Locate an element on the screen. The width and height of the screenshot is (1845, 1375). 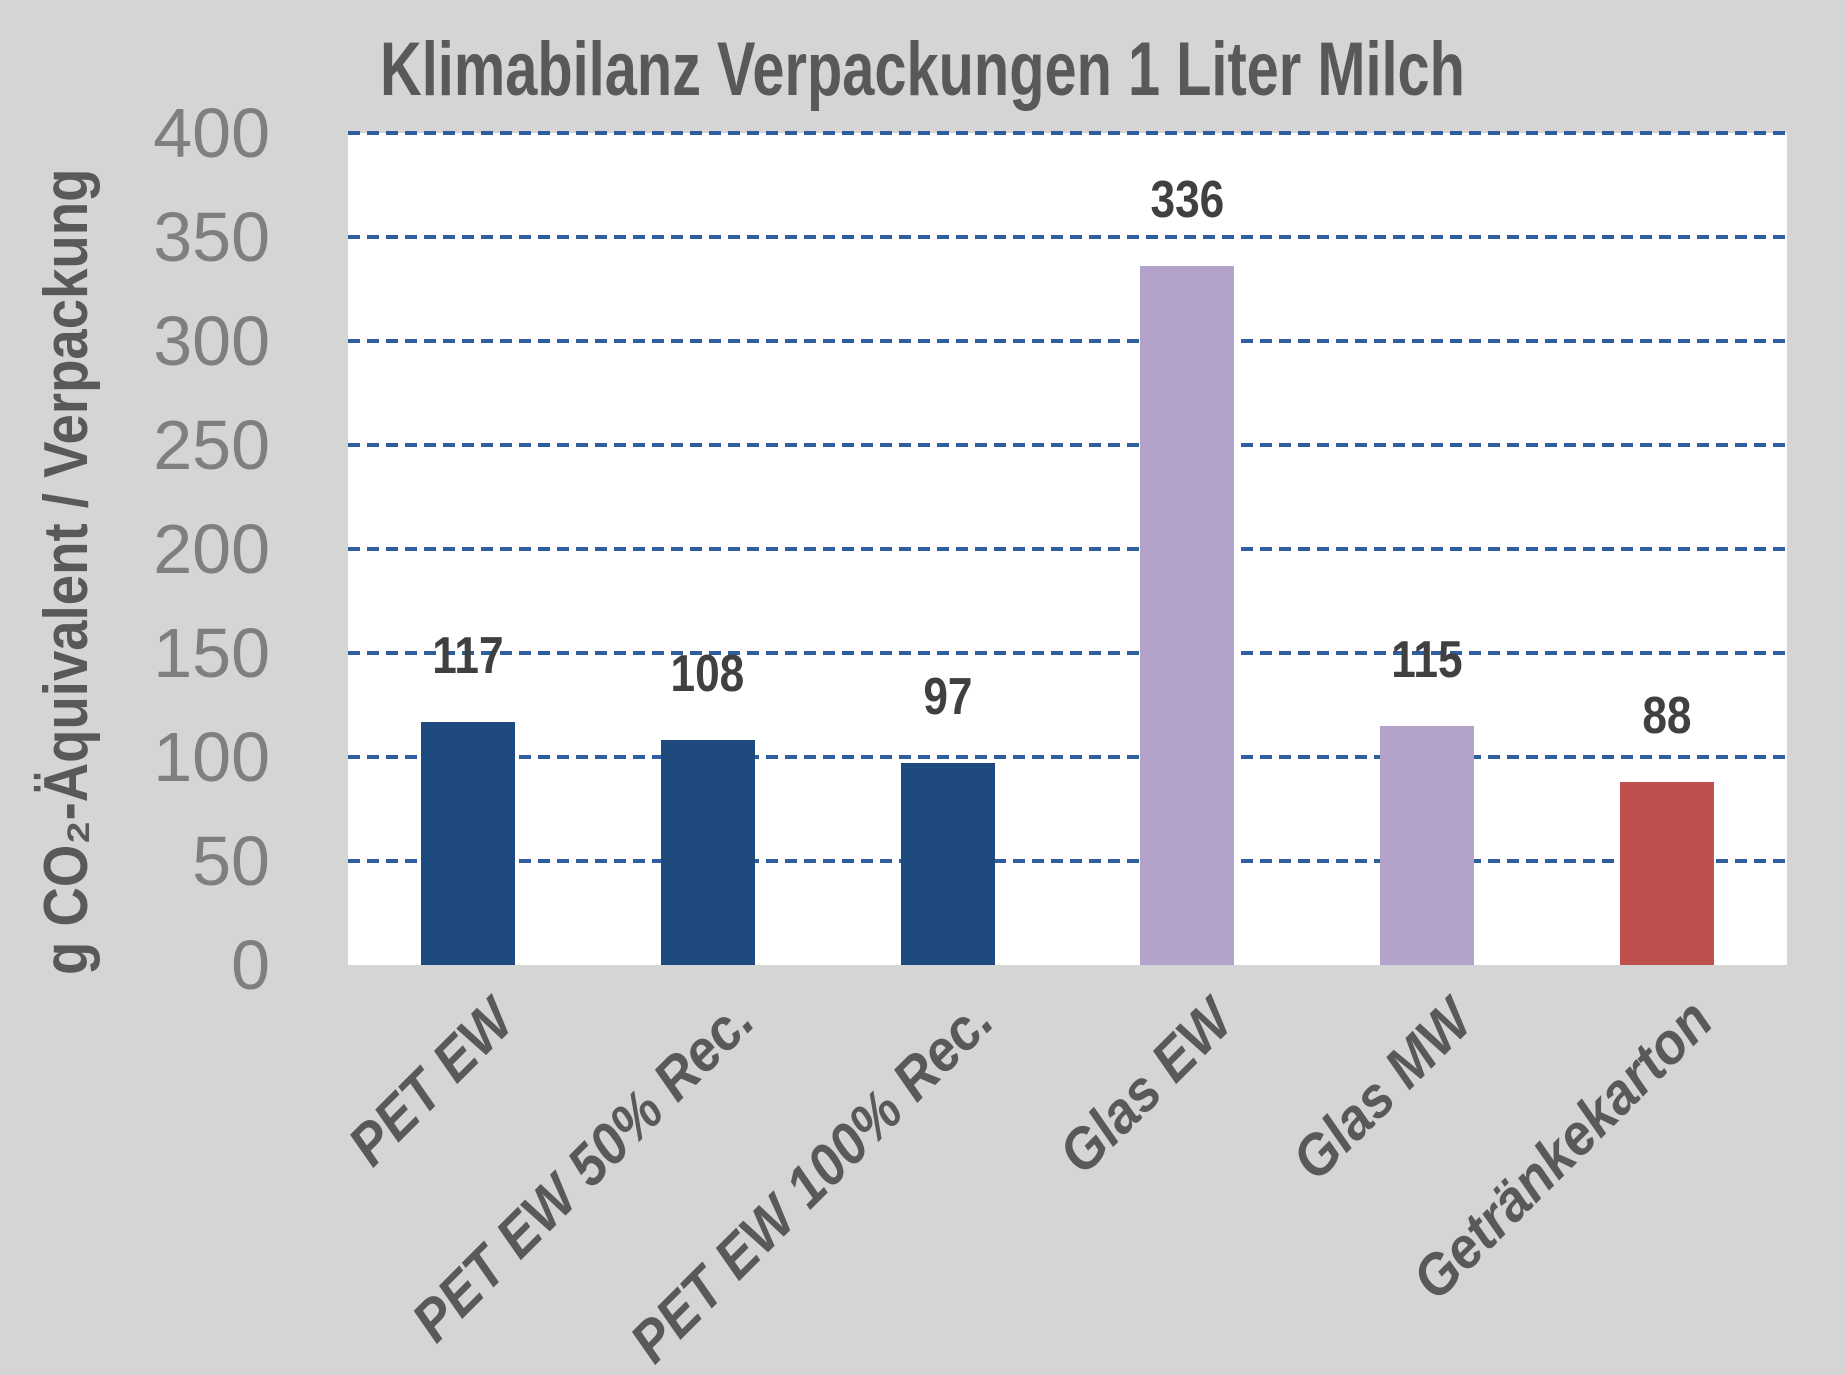
y-tick-label-50: 50 is located at coordinates (231, 861).